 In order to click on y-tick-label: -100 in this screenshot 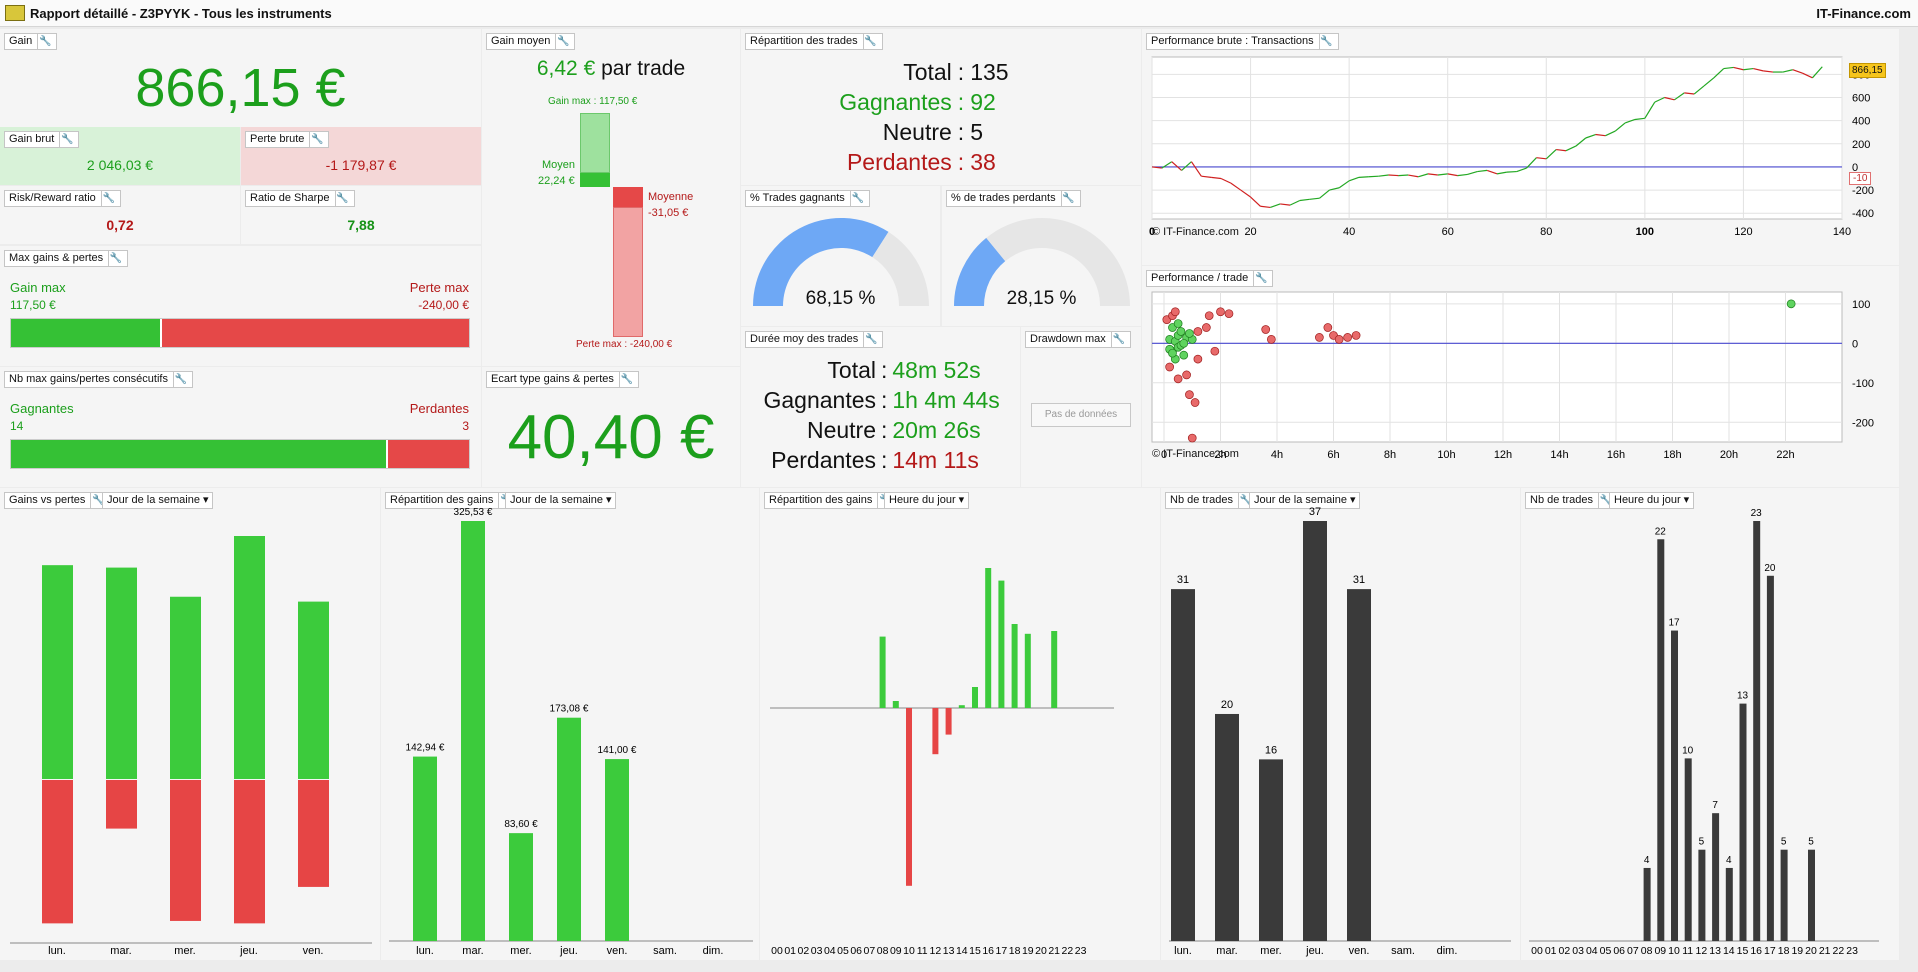, I will do `click(1863, 384)`.